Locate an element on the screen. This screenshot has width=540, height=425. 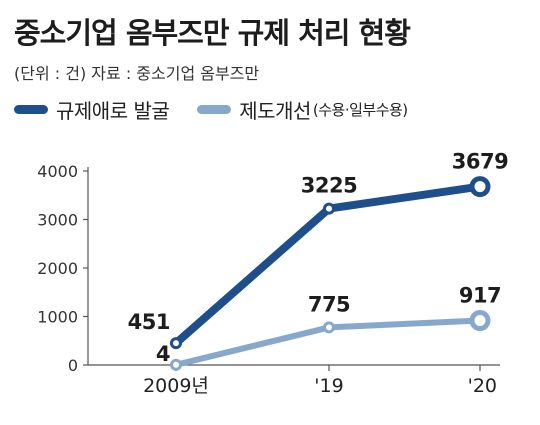
data-label: 775 is located at coordinates (329, 304).